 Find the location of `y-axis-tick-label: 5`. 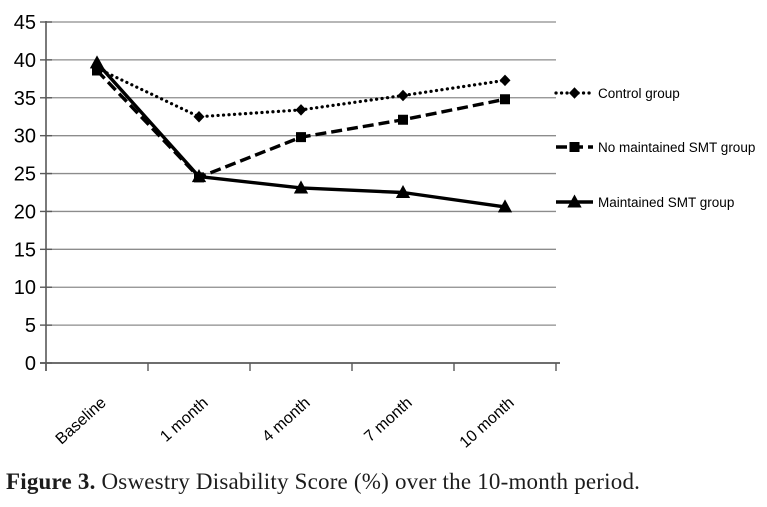

y-axis-tick-label: 5 is located at coordinates (30, 326).